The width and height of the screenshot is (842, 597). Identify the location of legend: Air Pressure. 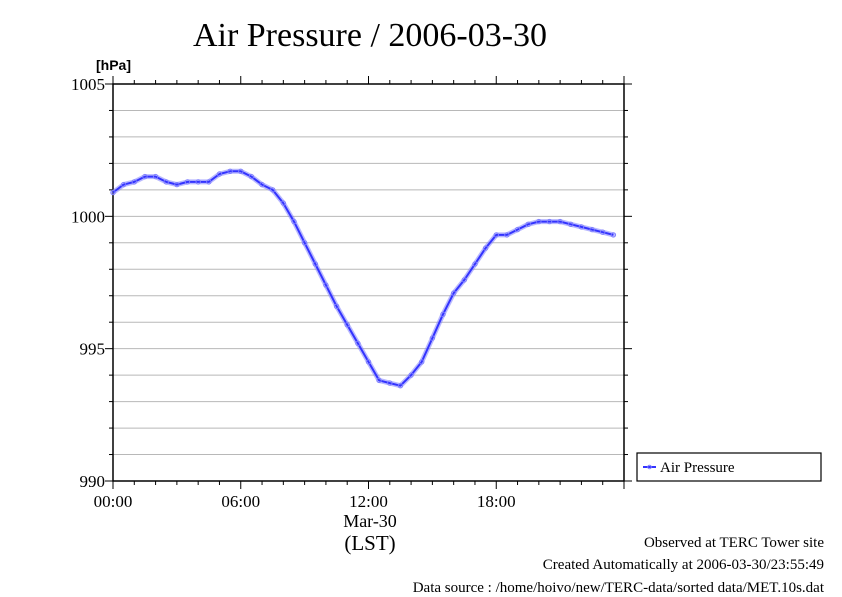
(729, 467).